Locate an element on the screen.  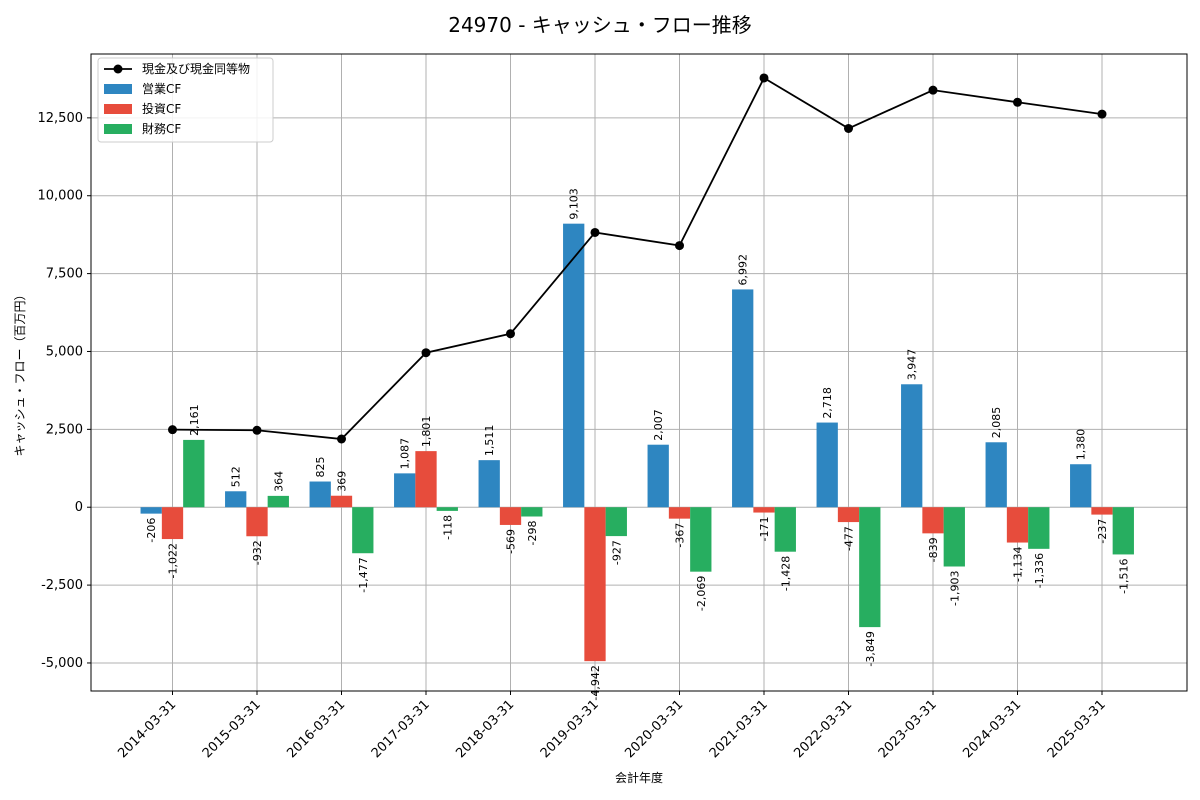
bar-value-label: 2,007 is located at coordinates (658, 425).